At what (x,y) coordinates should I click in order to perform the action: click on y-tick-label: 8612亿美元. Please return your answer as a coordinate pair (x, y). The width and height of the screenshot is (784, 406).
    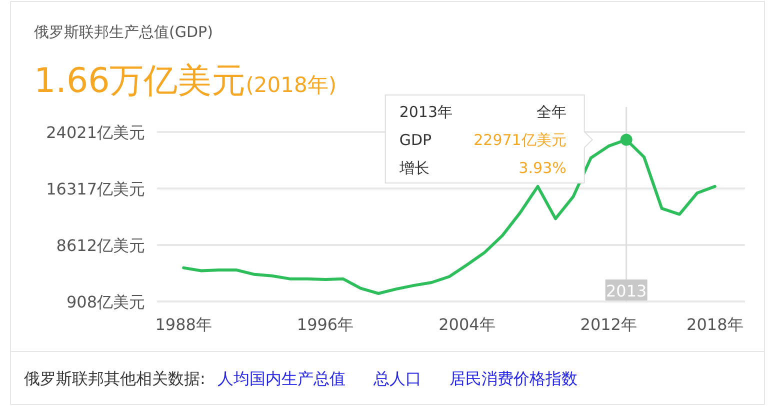
    Looking at the image, I should click on (100, 245).